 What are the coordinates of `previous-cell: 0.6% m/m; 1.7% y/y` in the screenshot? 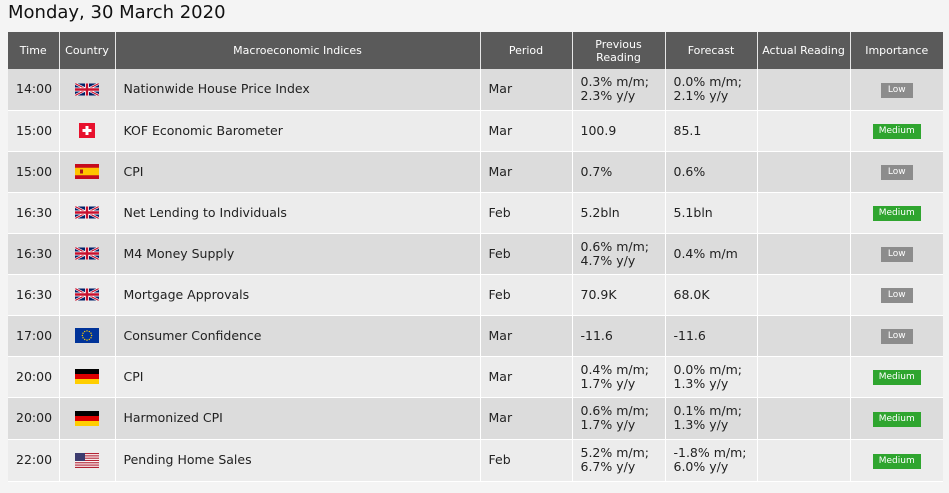 It's located at (619, 418).